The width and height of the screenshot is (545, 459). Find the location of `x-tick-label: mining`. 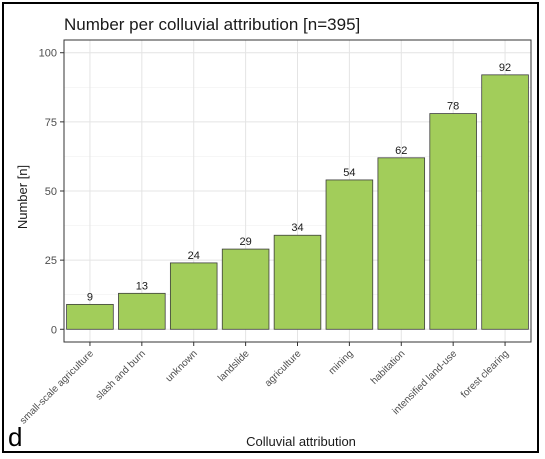

x-tick-label: mining is located at coordinates (341, 362).